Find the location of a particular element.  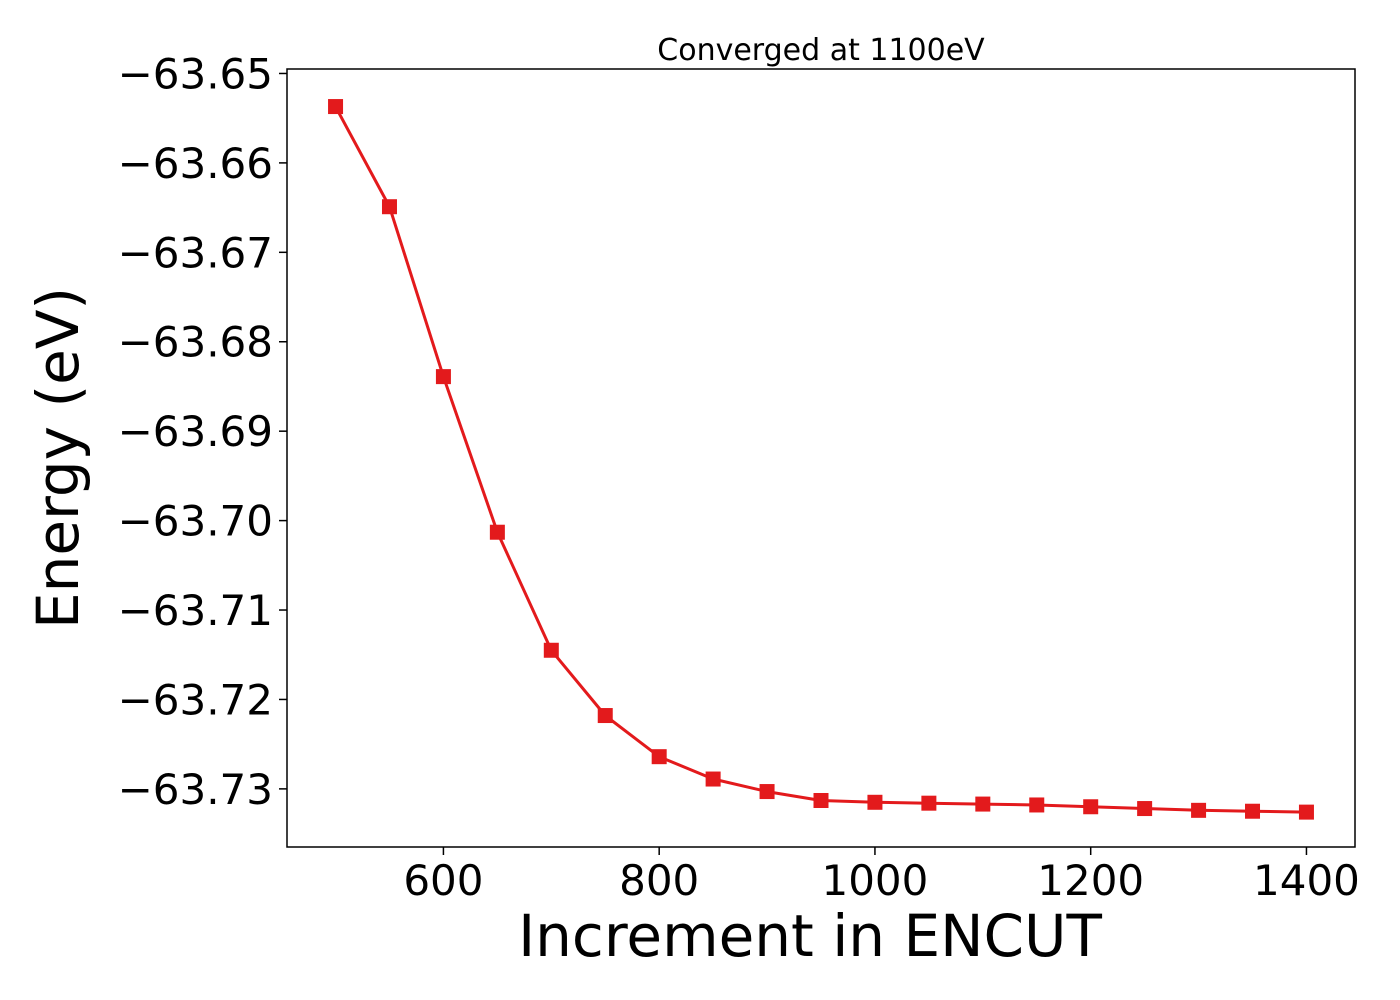

x-tick-label: 1000 is located at coordinates (874, 880).